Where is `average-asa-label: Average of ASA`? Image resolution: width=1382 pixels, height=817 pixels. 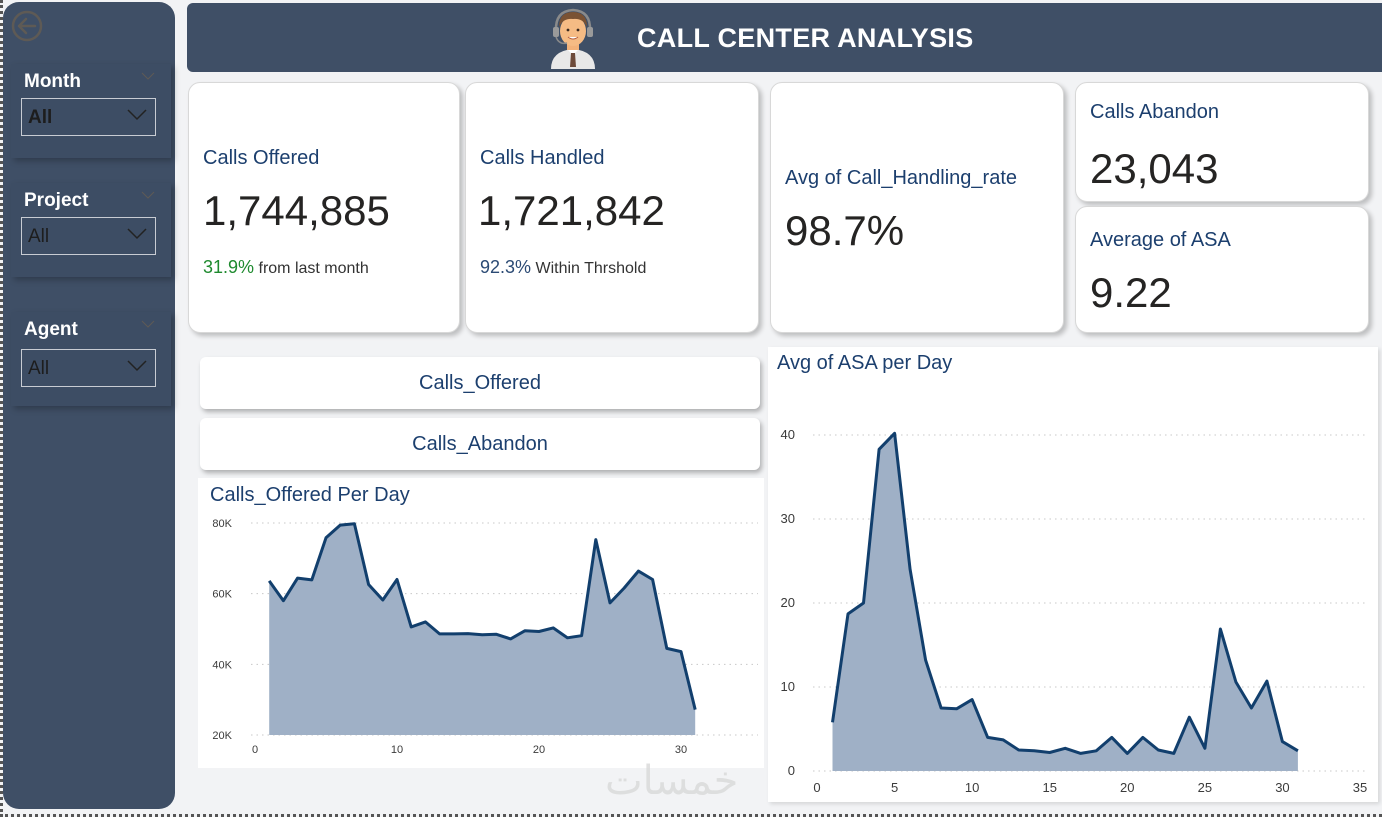 average-asa-label: Average of ASA is located at coordinates (1160, 240).